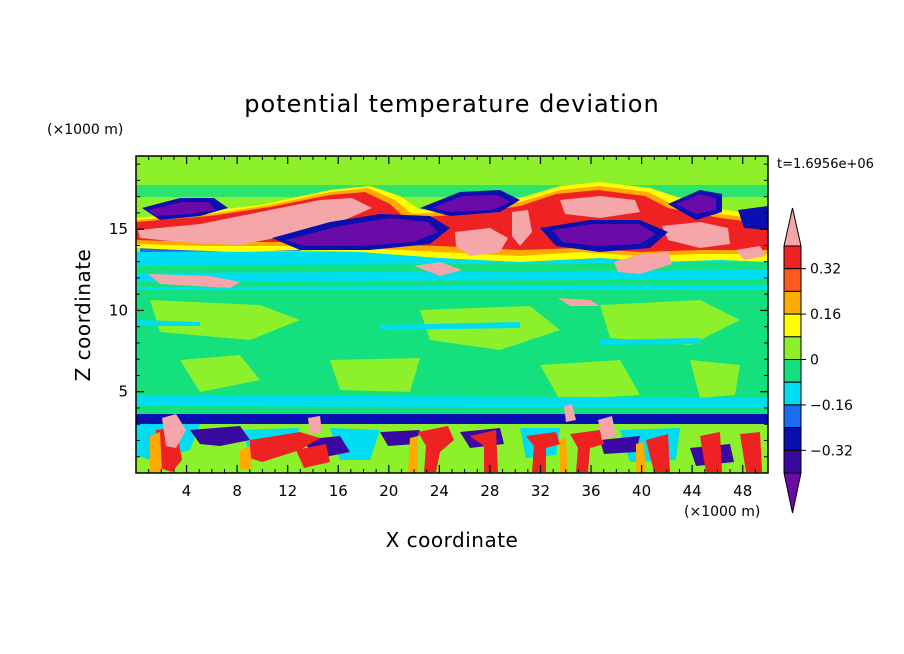  I want to click on x-tick-label: 24, so click(439, 491).